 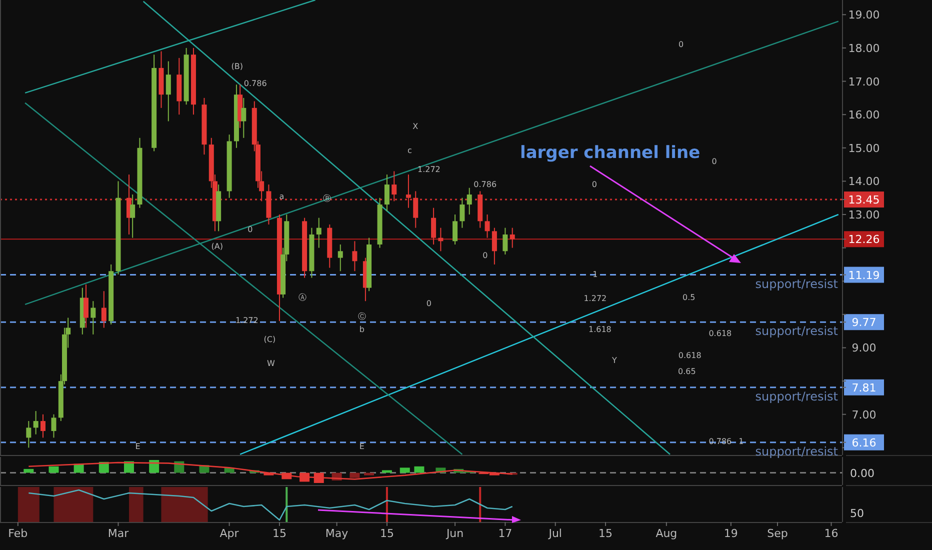 I want to click on y-tick-label: 13.00, so click(x=864, y=215).